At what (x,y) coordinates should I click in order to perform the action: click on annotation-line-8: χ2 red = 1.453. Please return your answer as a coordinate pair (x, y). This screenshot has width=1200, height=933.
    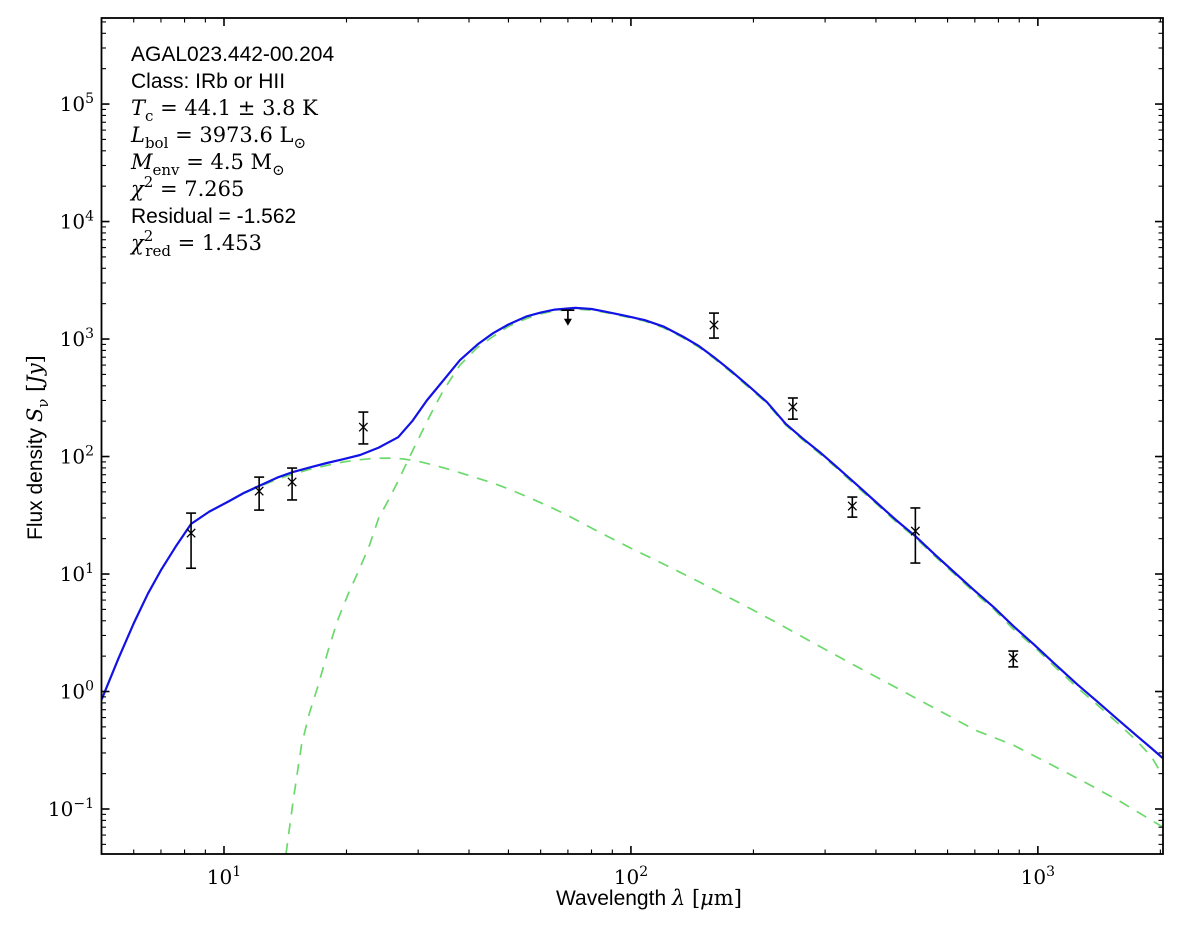
    Looking at the image, I should click on (195, 243).